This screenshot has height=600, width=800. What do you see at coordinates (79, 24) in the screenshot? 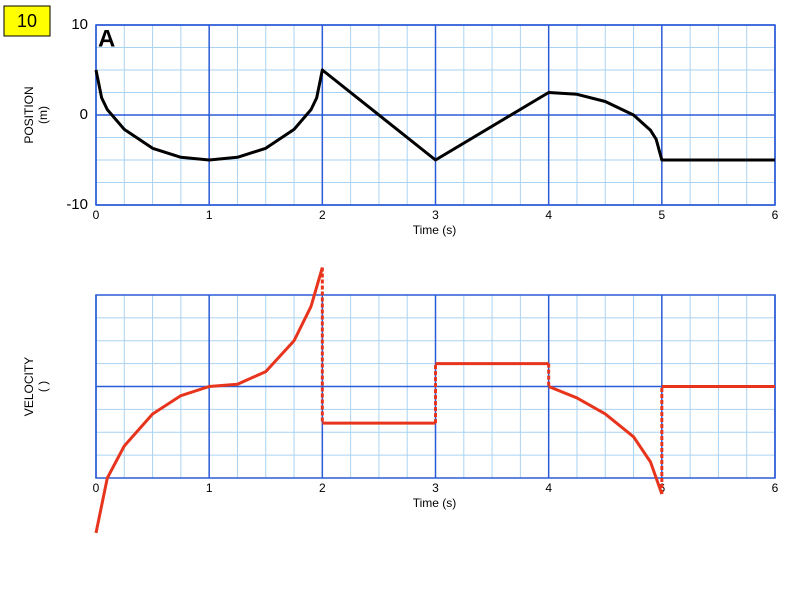
I see `y-tick-label: 10` at bounding box center [79, 24].